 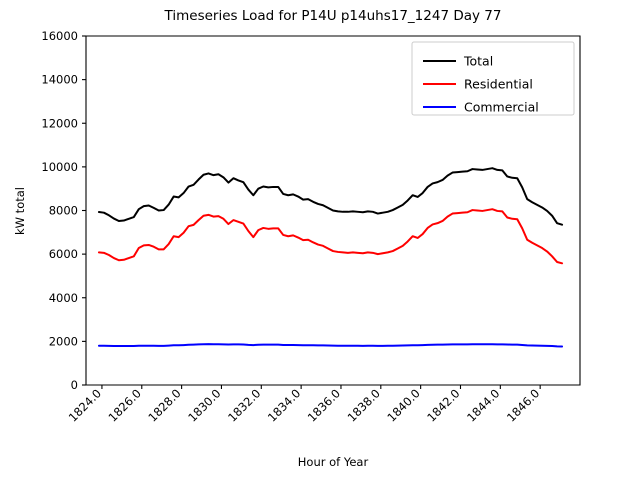 What do you see at coordinates (59, 80) in the screenshot?
I see `y-tick-label: 14000` at bounding box center [59, 80].